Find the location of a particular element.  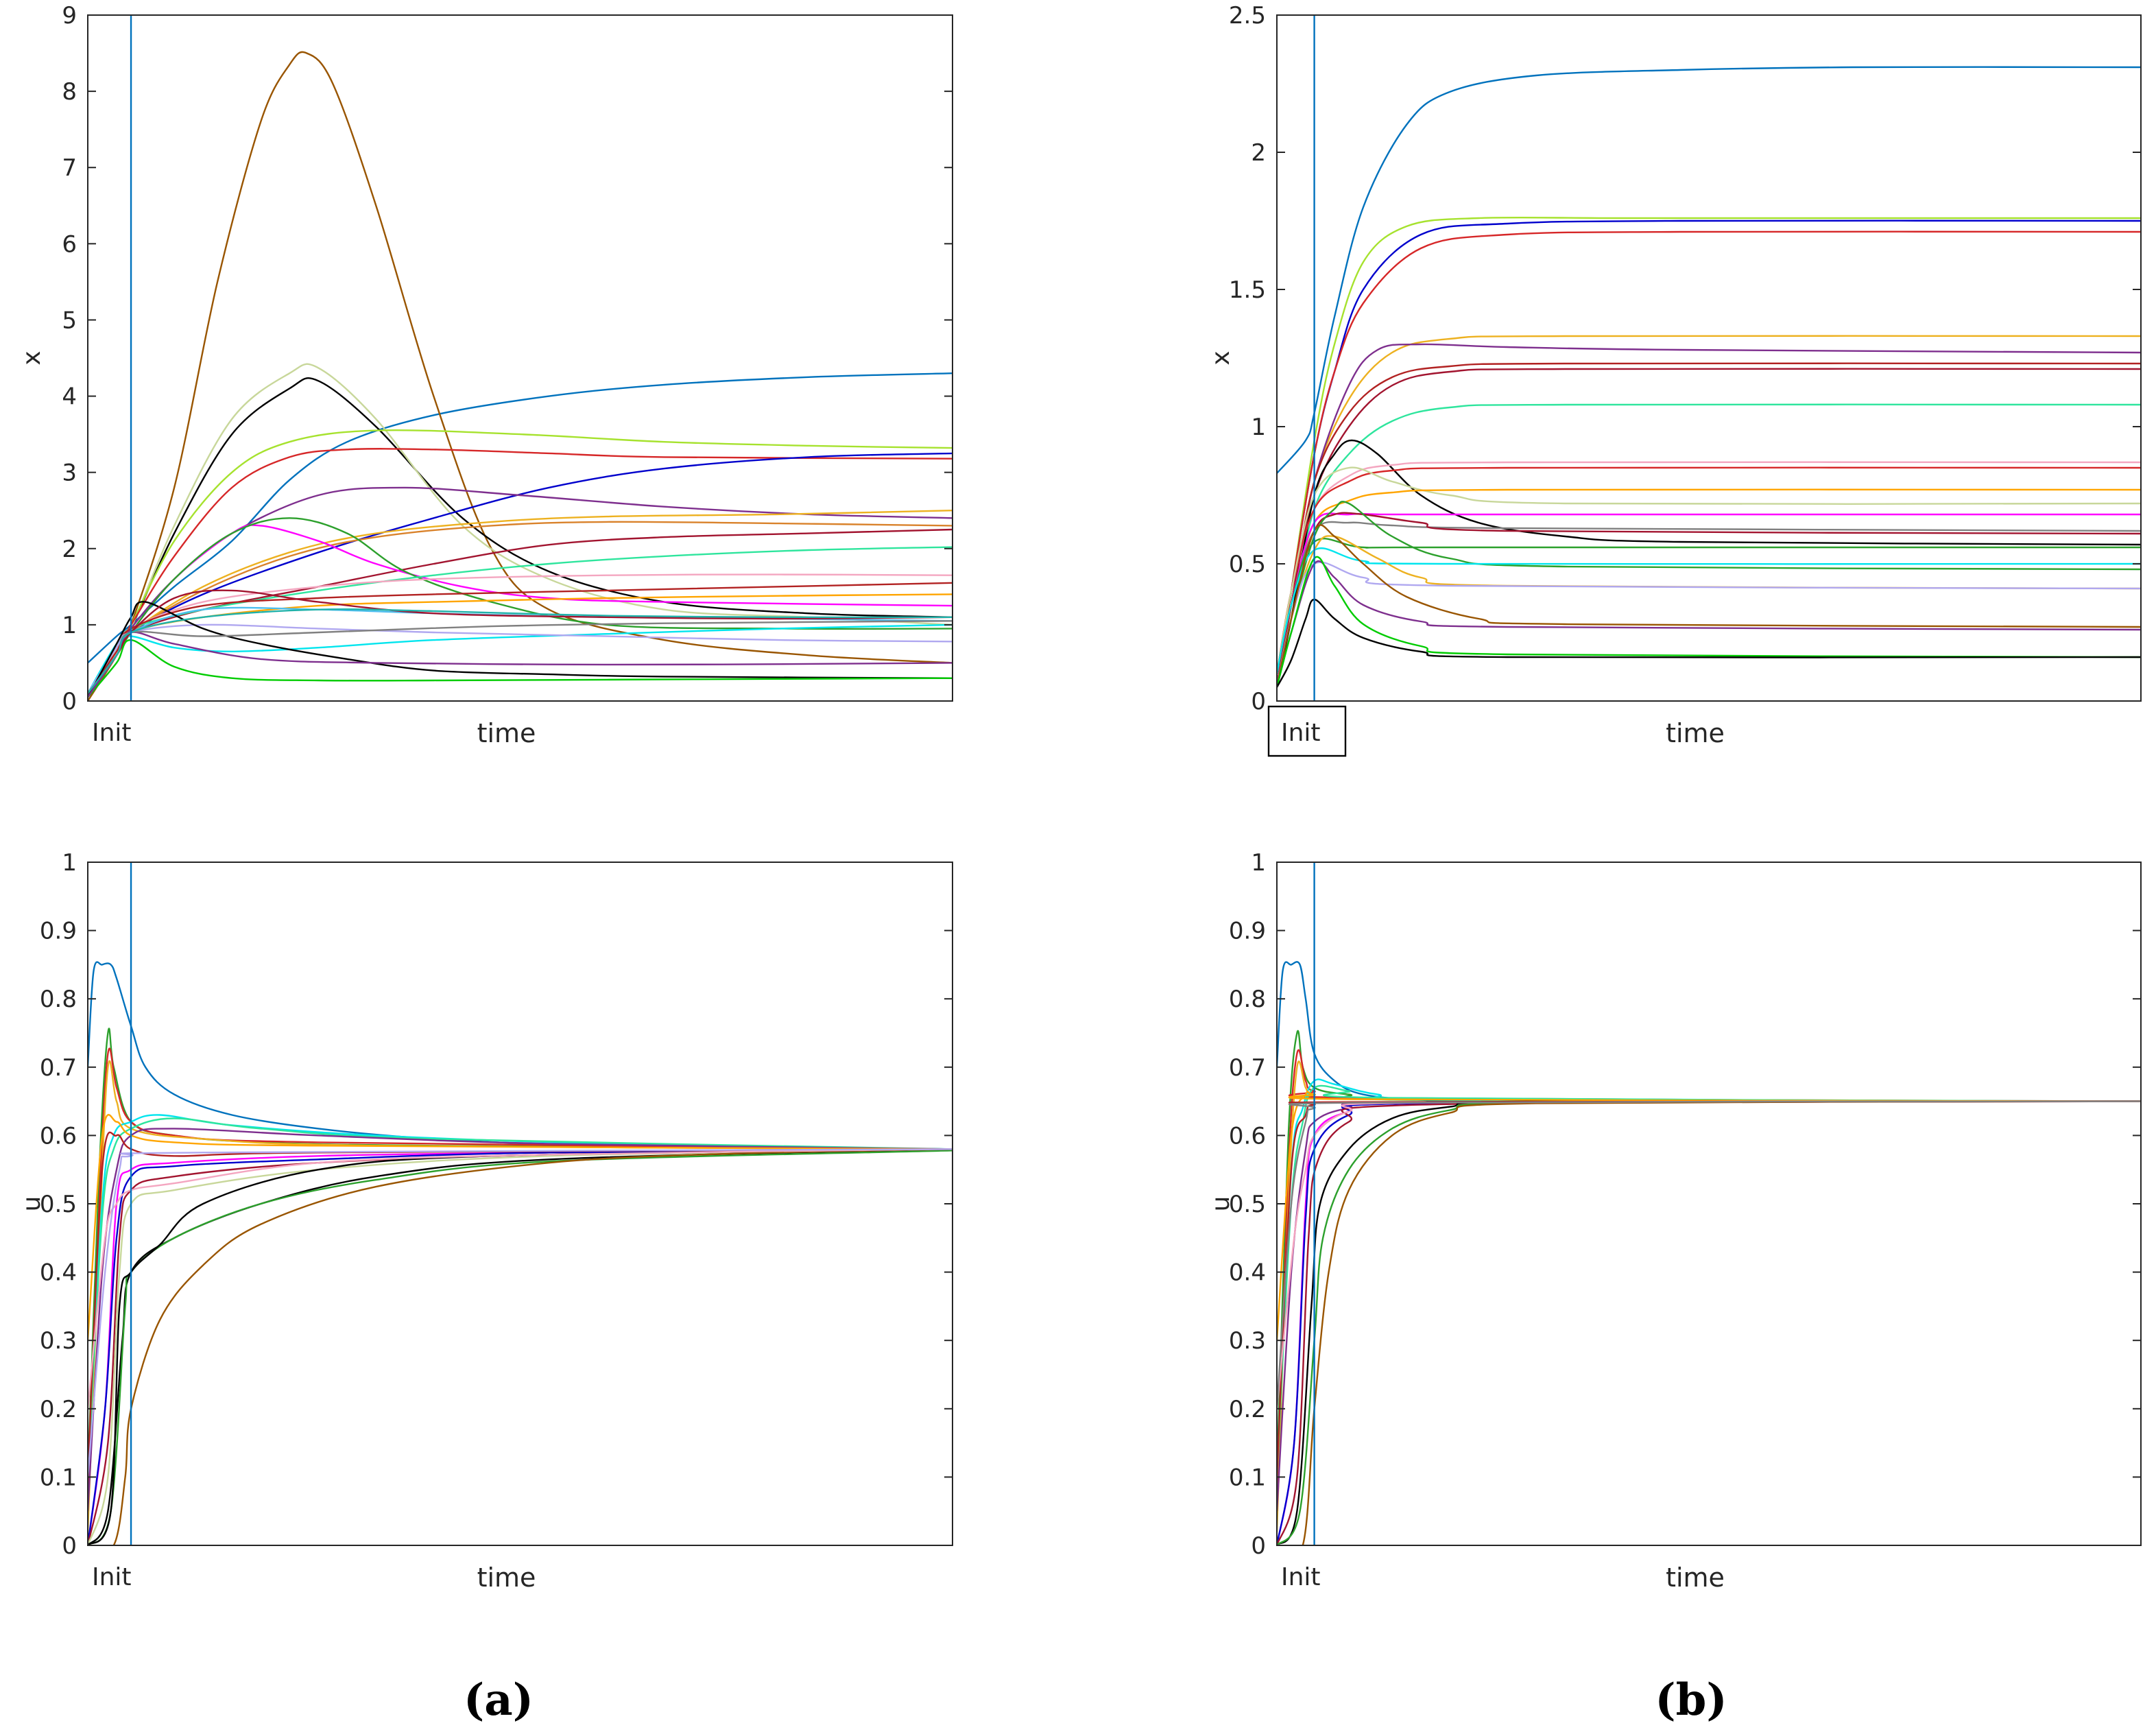

y-tick-label: 8 is located at coordinates (69, 92).